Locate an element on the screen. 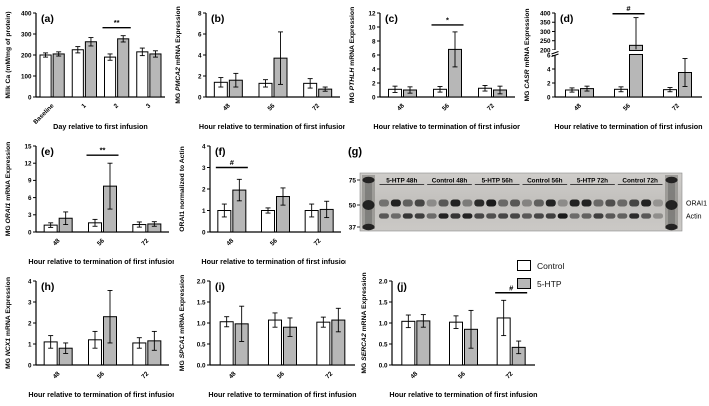  y-tick-label: 350 is located at coordinates (545, 23).